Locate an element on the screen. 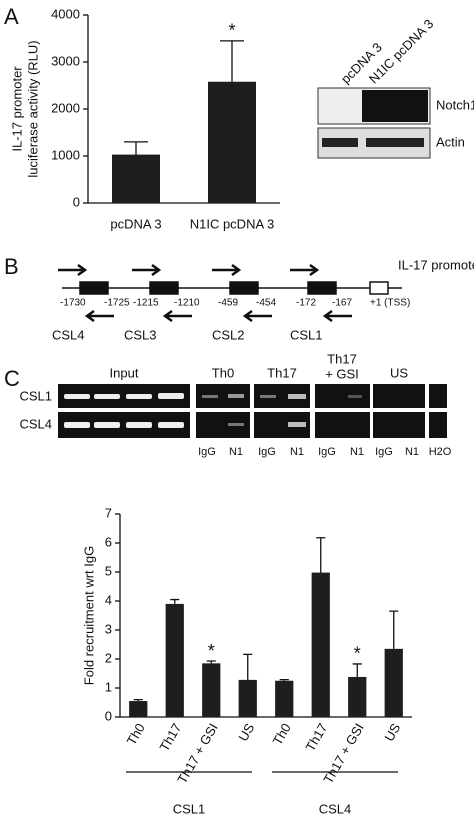  x-tick-label: pcDNA 3 is located at coordinates (135, 223).